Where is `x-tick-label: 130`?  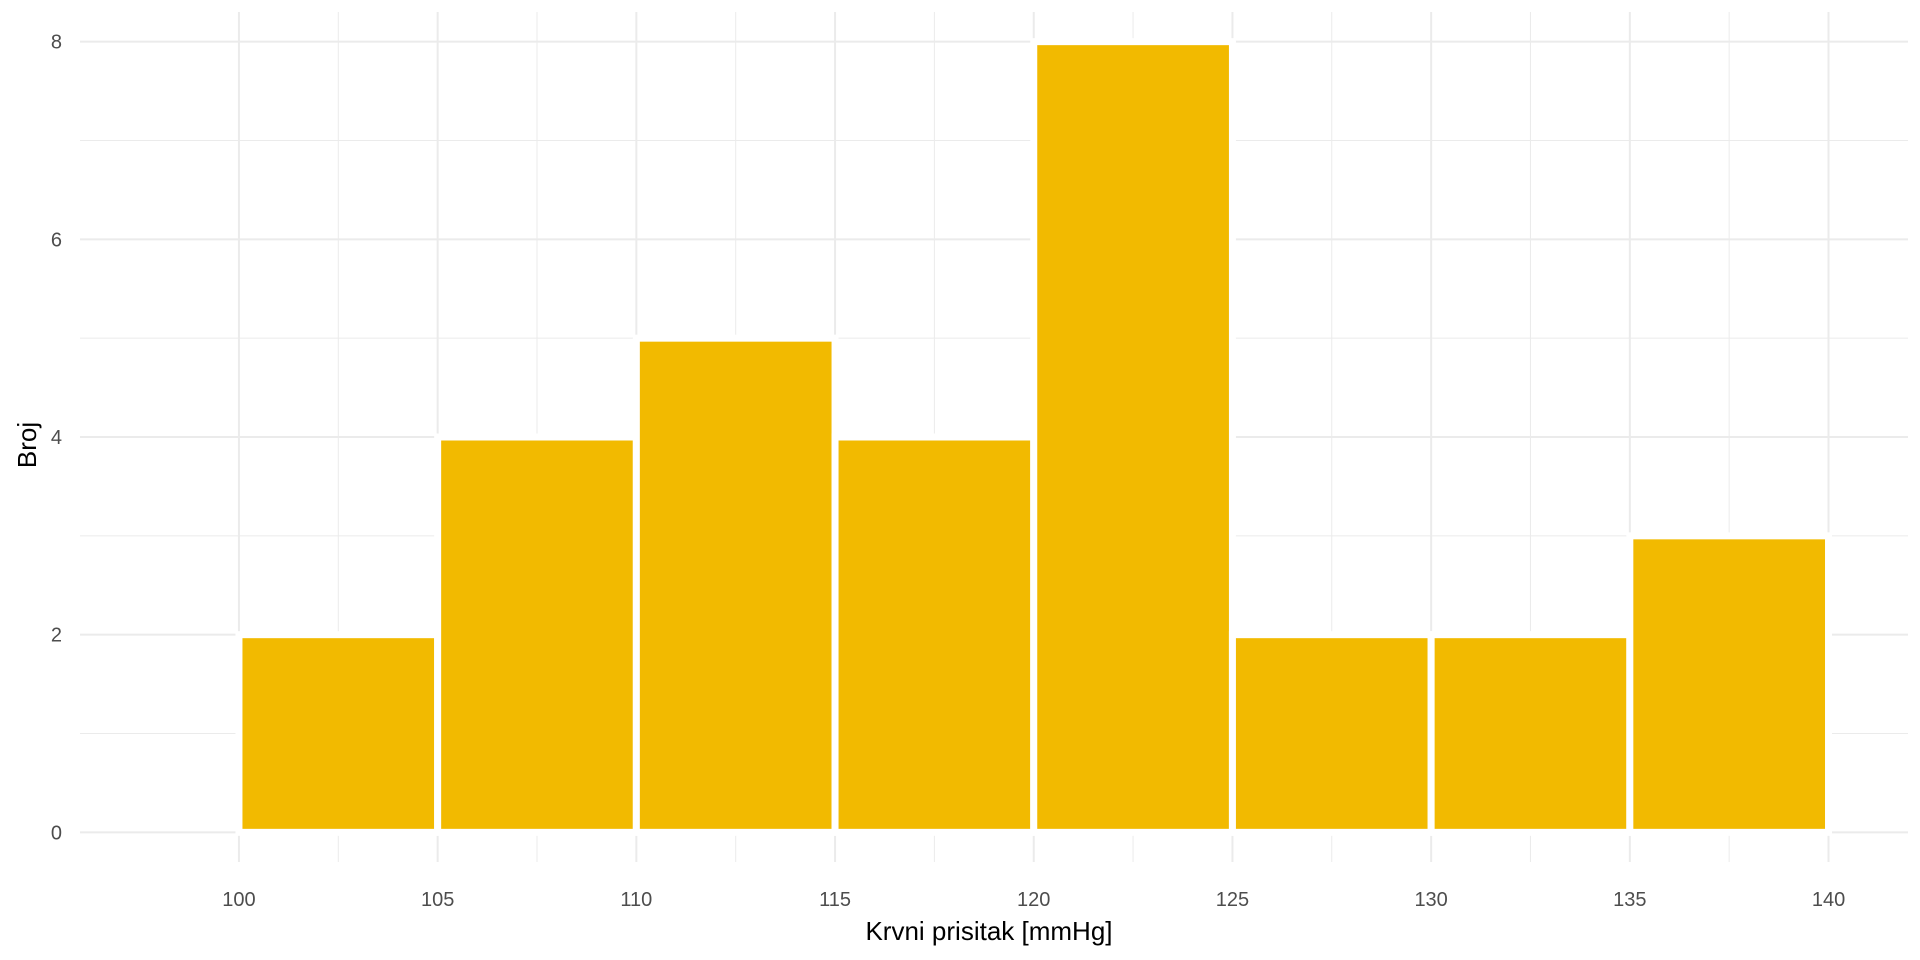
x-tick-label: 130 is located at coordinates (1430, 900).